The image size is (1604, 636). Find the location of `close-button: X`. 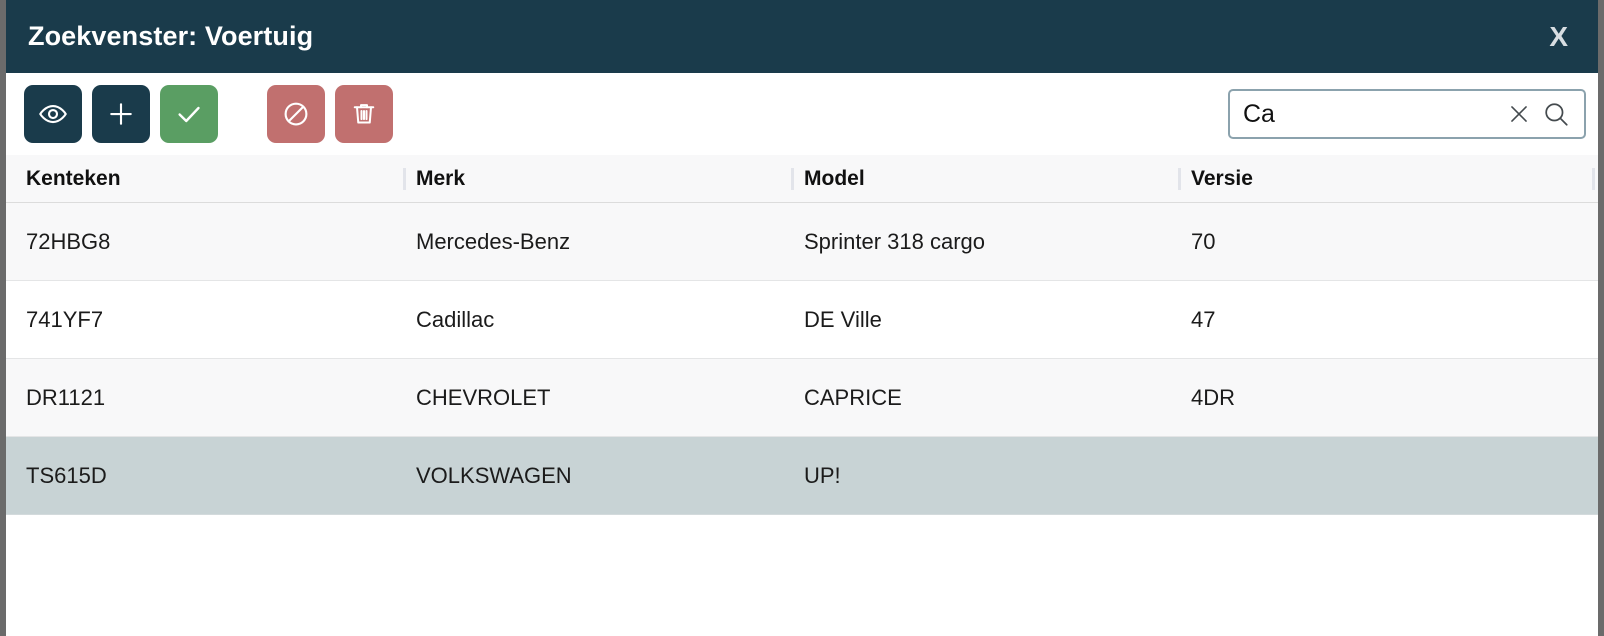

close-button: X is located at coordinates (1558, 36).